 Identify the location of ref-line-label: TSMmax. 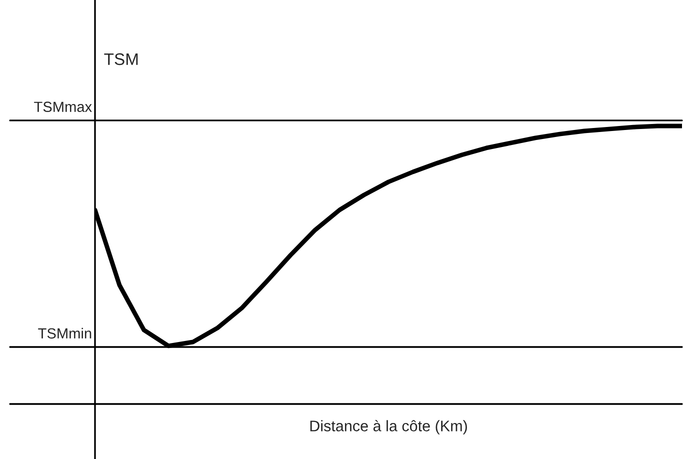
(63, 107).